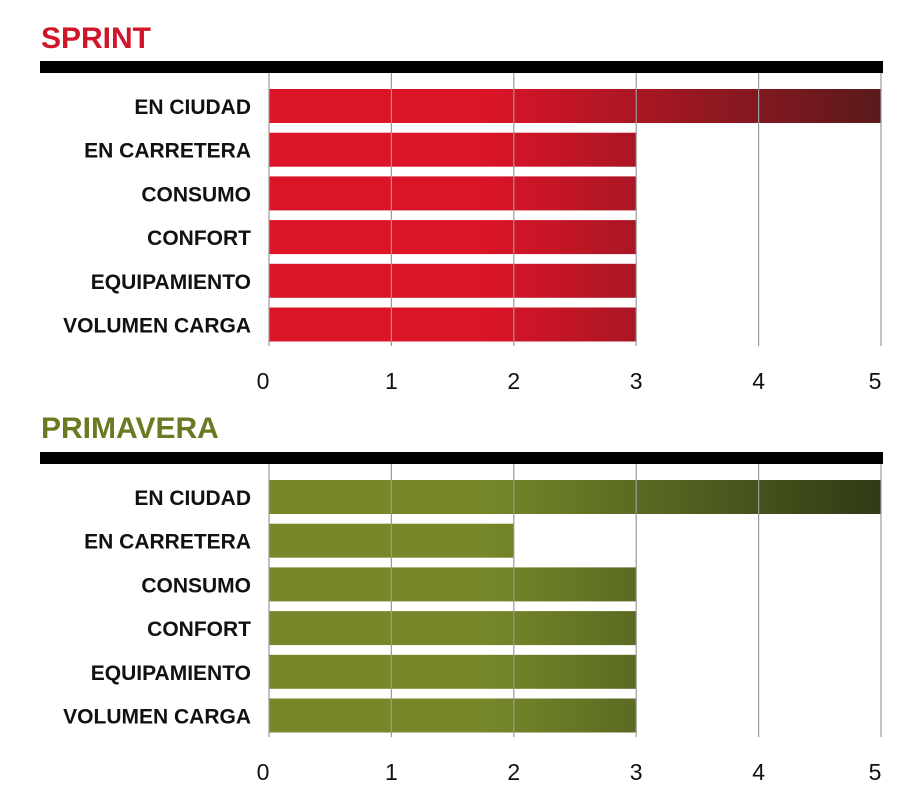 The image size is (913, 793). I want to click on chart-title: SPRINT, so click(96, 38).